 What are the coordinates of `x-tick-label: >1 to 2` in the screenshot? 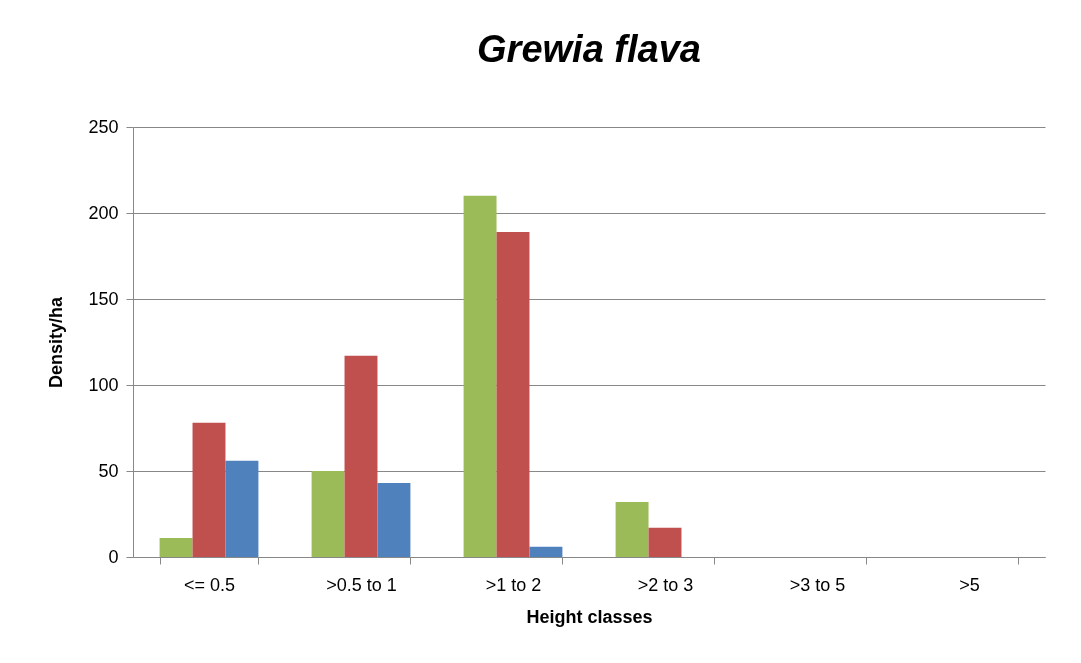 It's located at (513, 584).